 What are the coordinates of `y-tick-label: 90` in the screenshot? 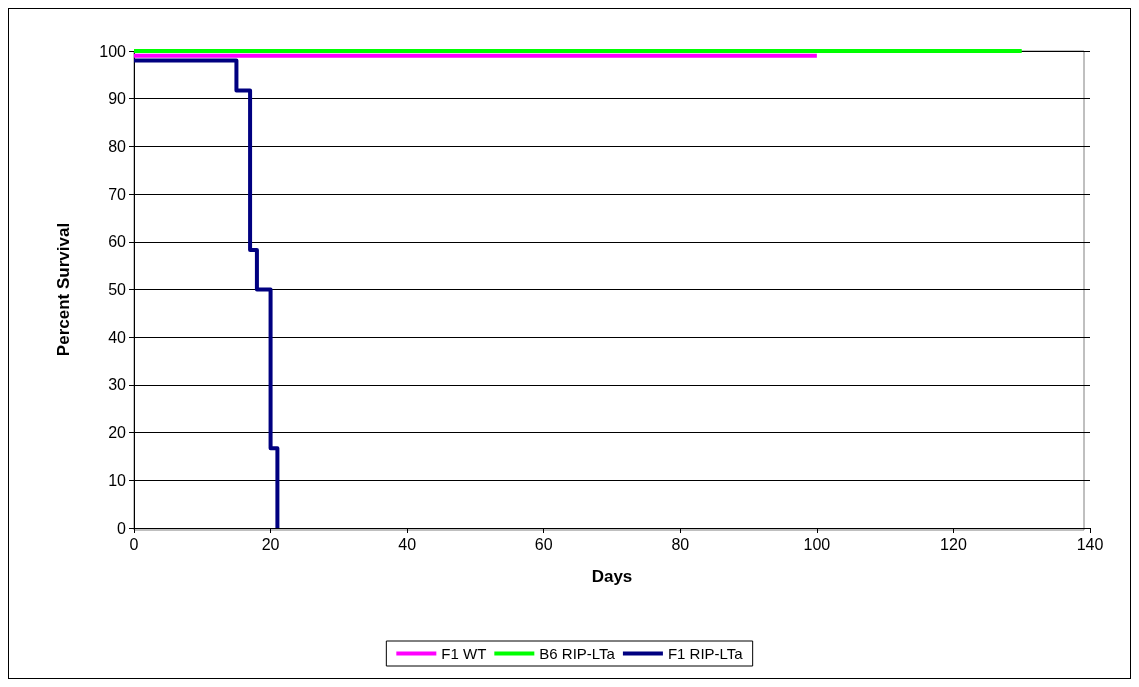 It's located at (117, 99).